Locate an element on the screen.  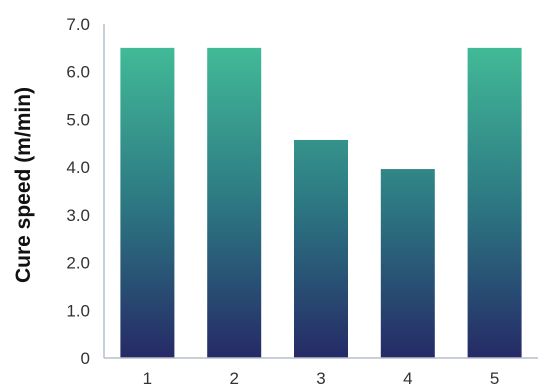
y-tick-label: 0 is located at coordinates (85, 358).